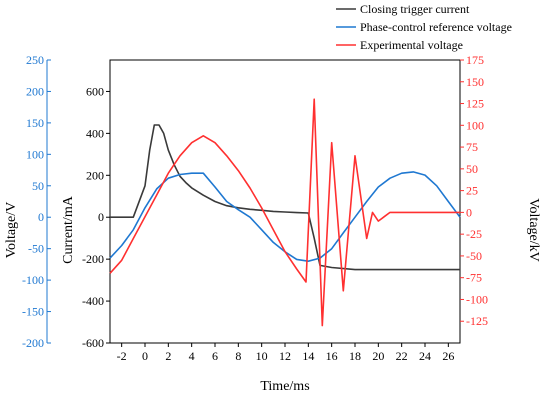  Describe the element at coordinates (33, 280) in the screenshot. I see `voltage-v-tick-label: -100` at that location.